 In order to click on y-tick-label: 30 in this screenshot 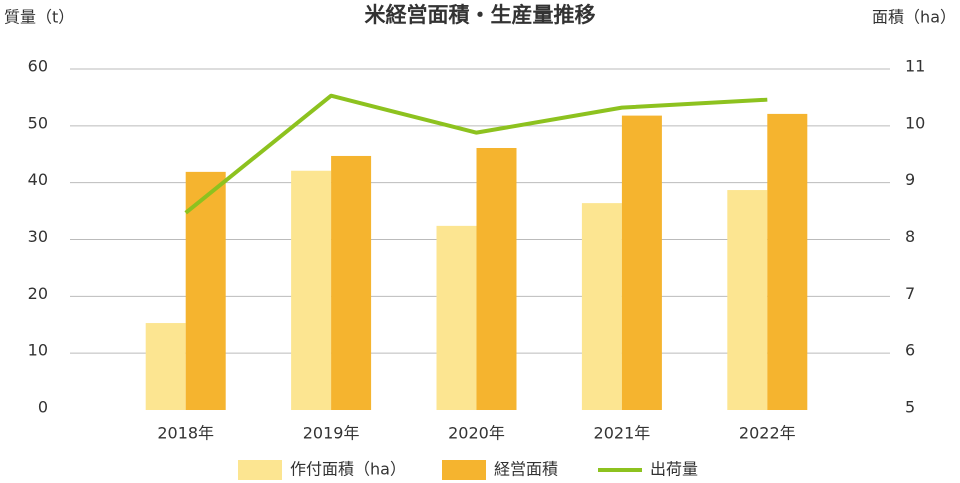, I will do `click(38, 236)`.